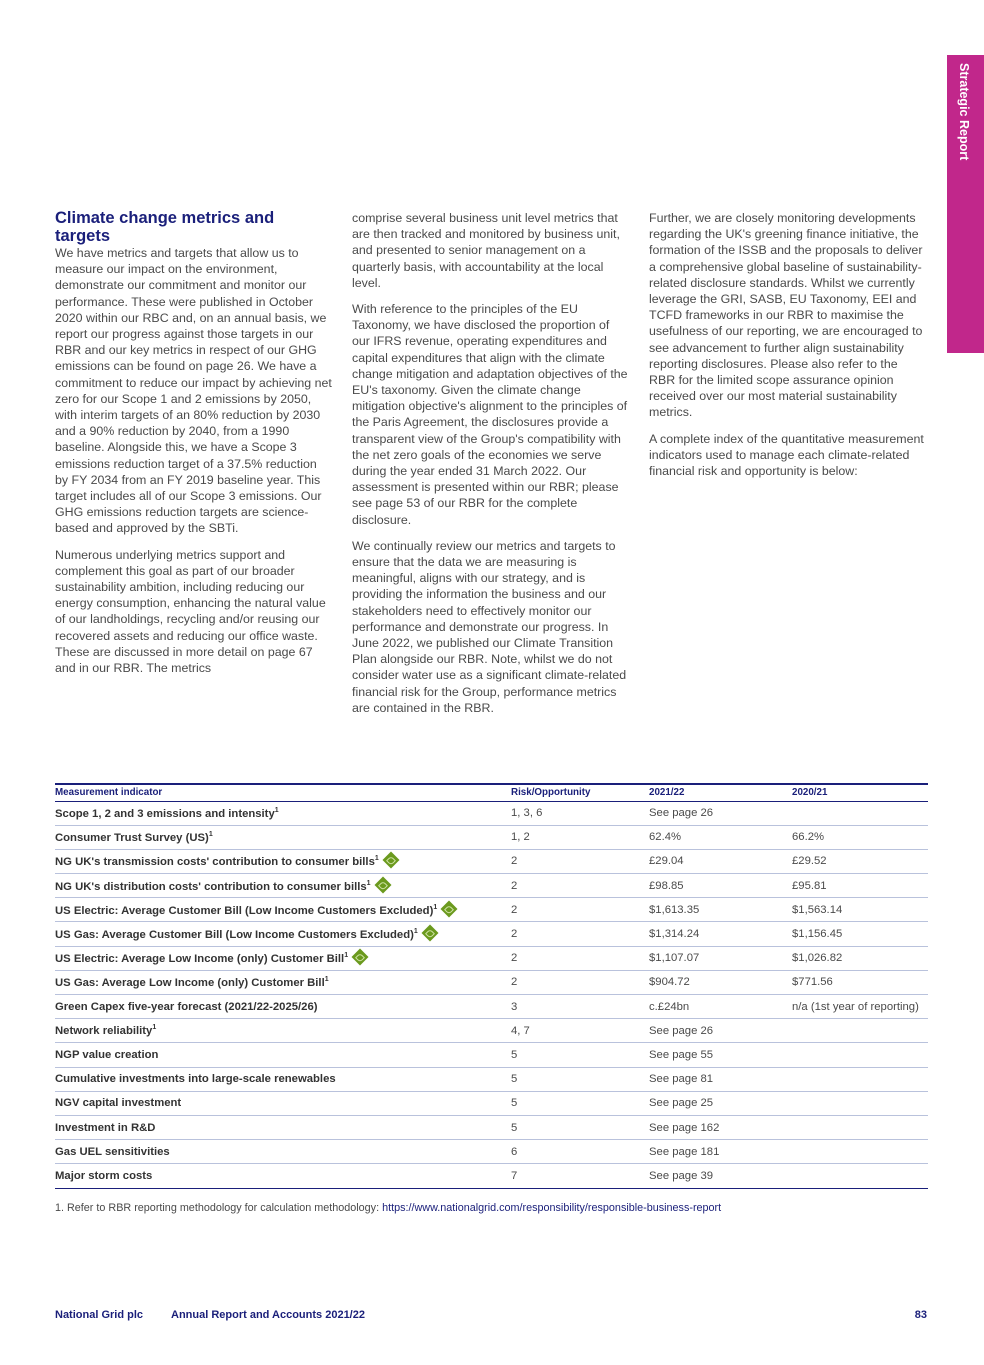  I want to click on value-2021-22: £29.04, so click(720, 862).